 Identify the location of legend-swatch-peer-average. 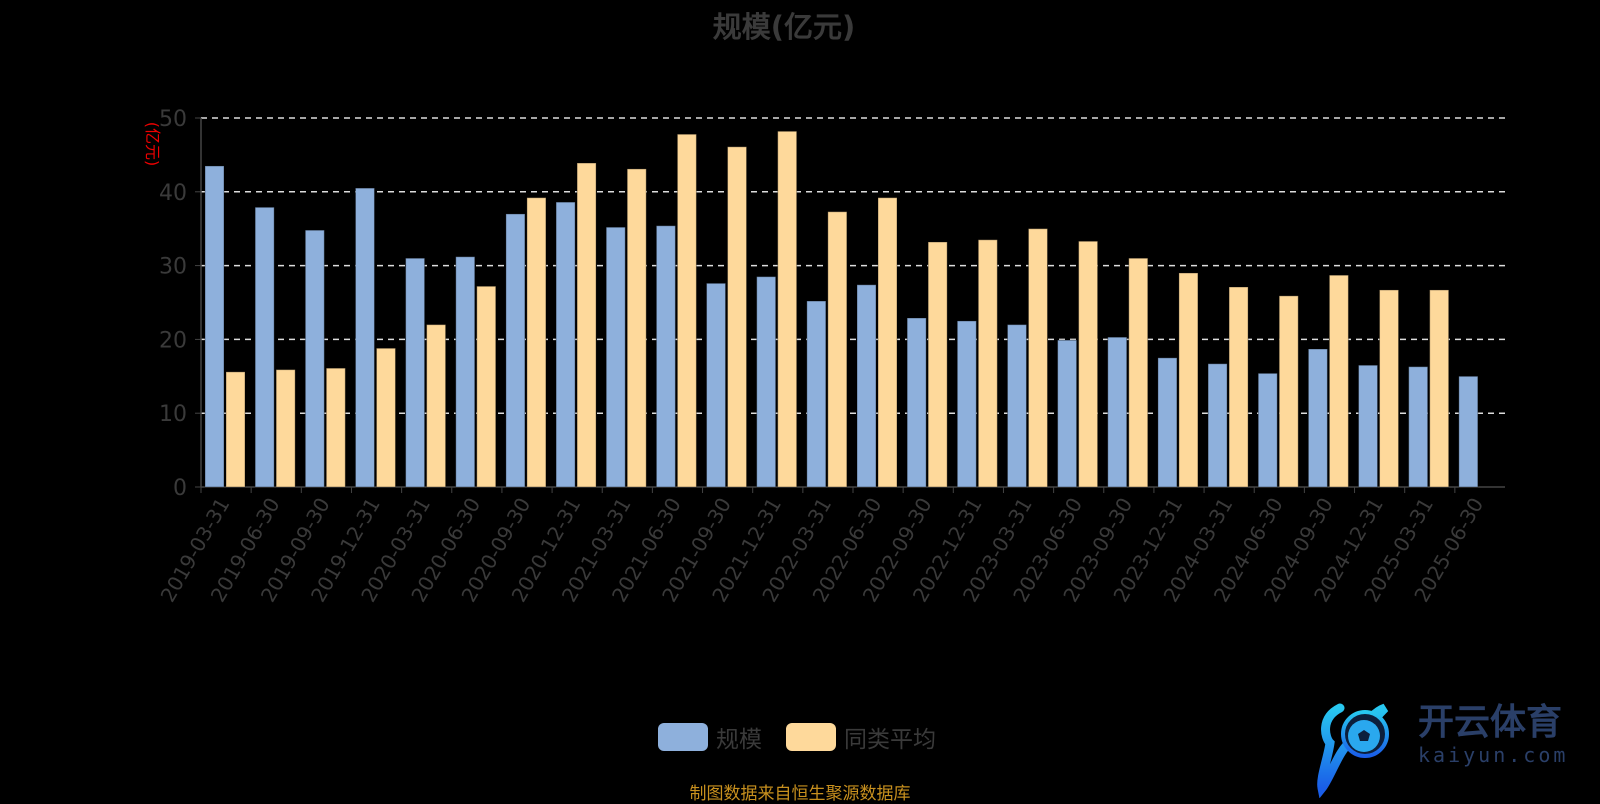
(811, 737).